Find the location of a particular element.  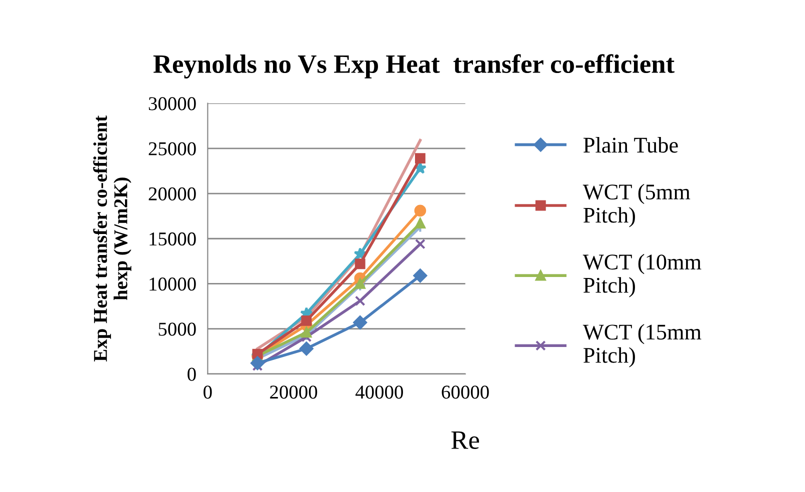

y-tick-label: 10000 is located at coordinates (173, 284).